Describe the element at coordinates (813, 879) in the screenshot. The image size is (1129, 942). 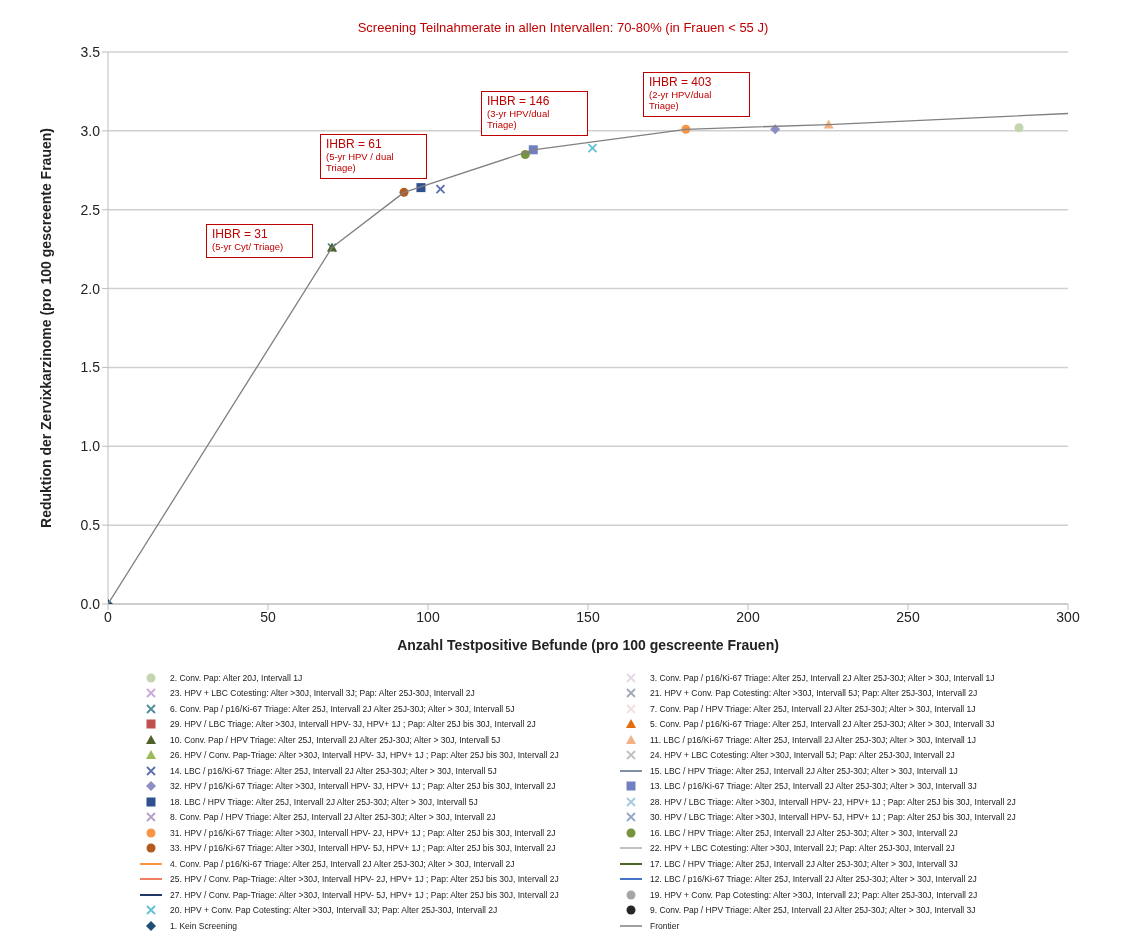
I see `legend-label: 12. LBC / p16/Ki-67 Triage: Alter 25J, Intervall 2J Alter 25J-30J; Alter > 30J, Intervall 2J` at that location.